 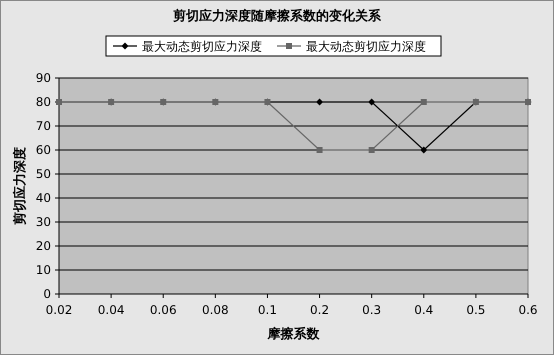 What do you see at coordinates (476, 310) in the screenshot?
I see `x-tick-label: 0.5` at bounding box center [476, 310].